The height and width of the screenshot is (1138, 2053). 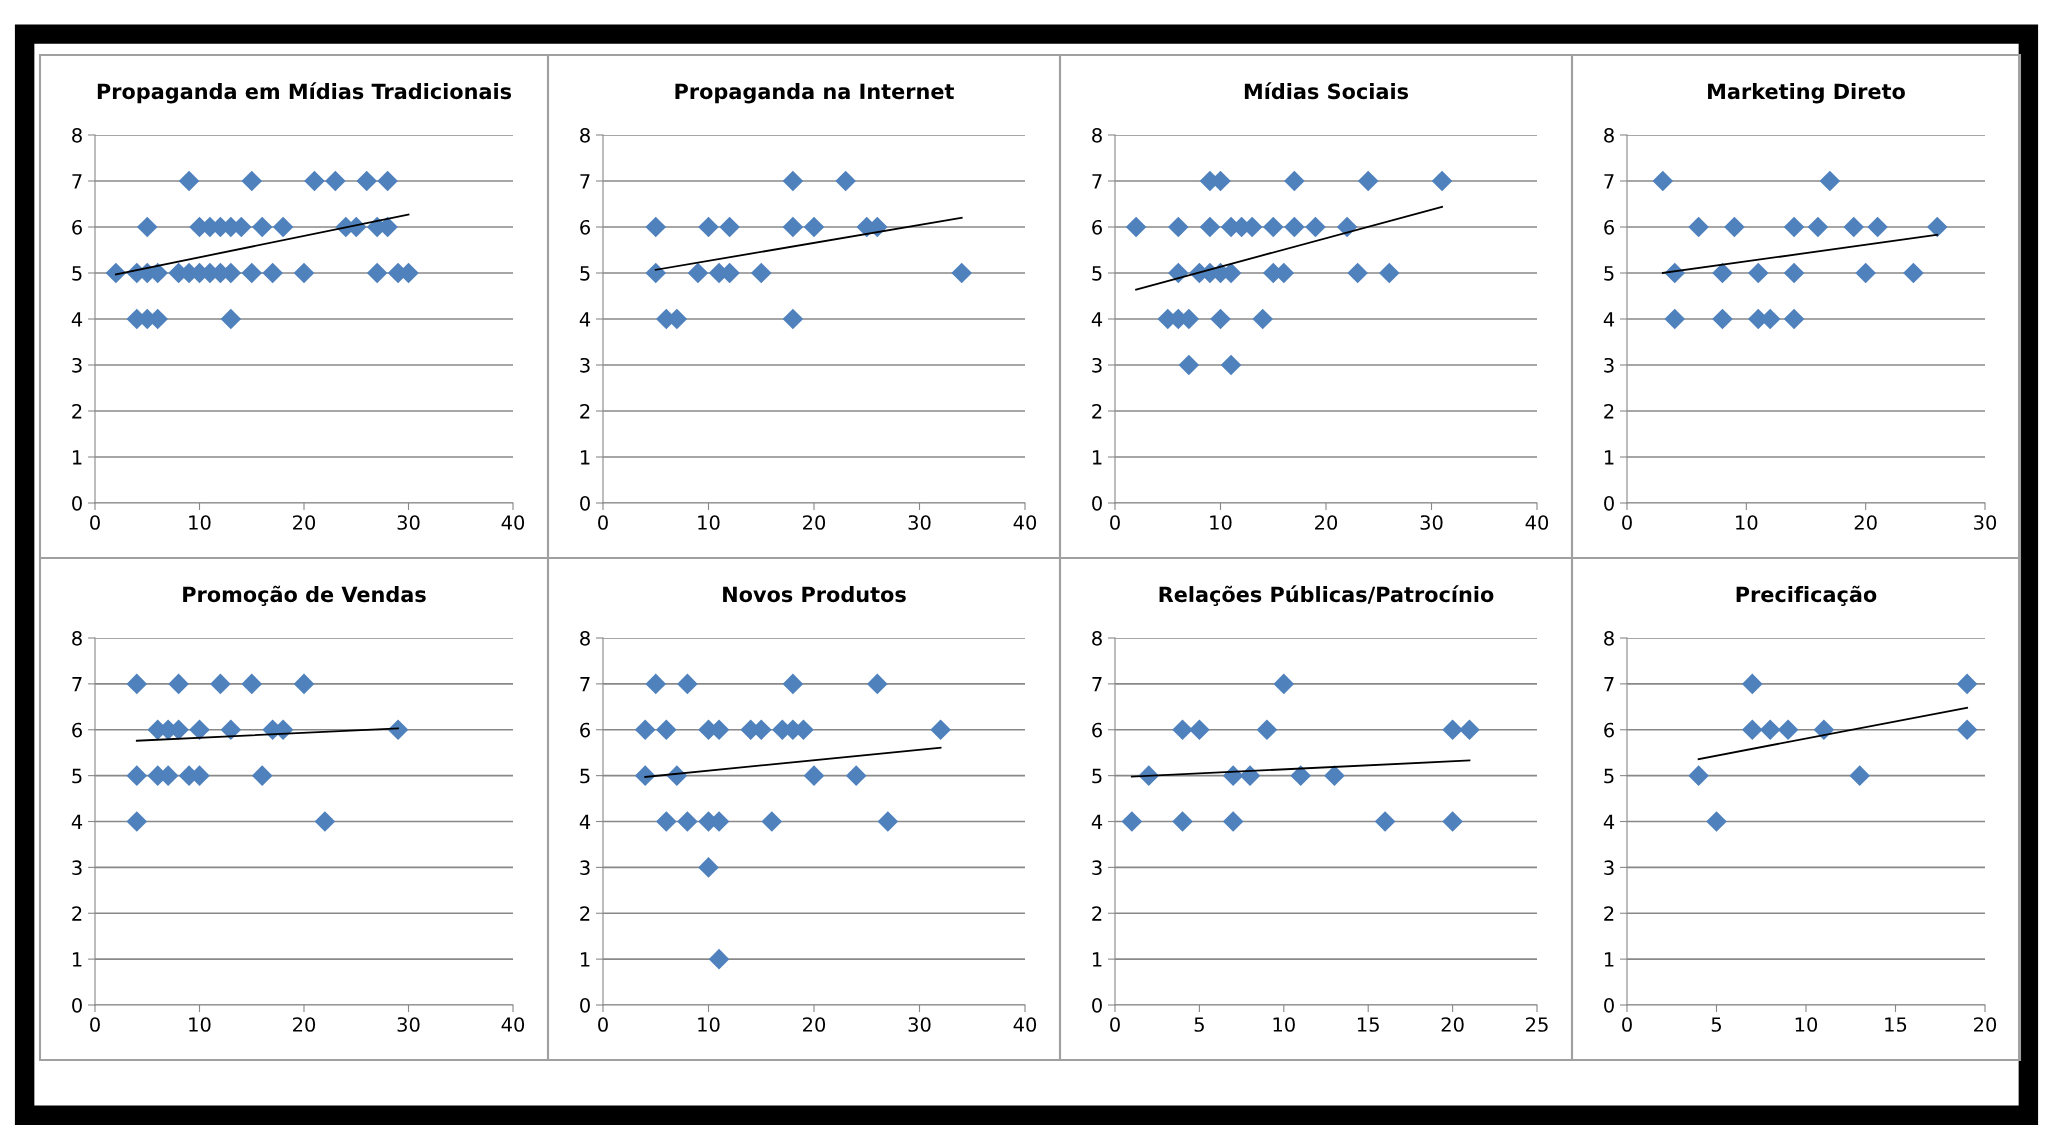 What do you see at coordinates (1368, 1024) in the screenshot?
I see `x-tick-label: 15` at bounding box center [1368, 1024].